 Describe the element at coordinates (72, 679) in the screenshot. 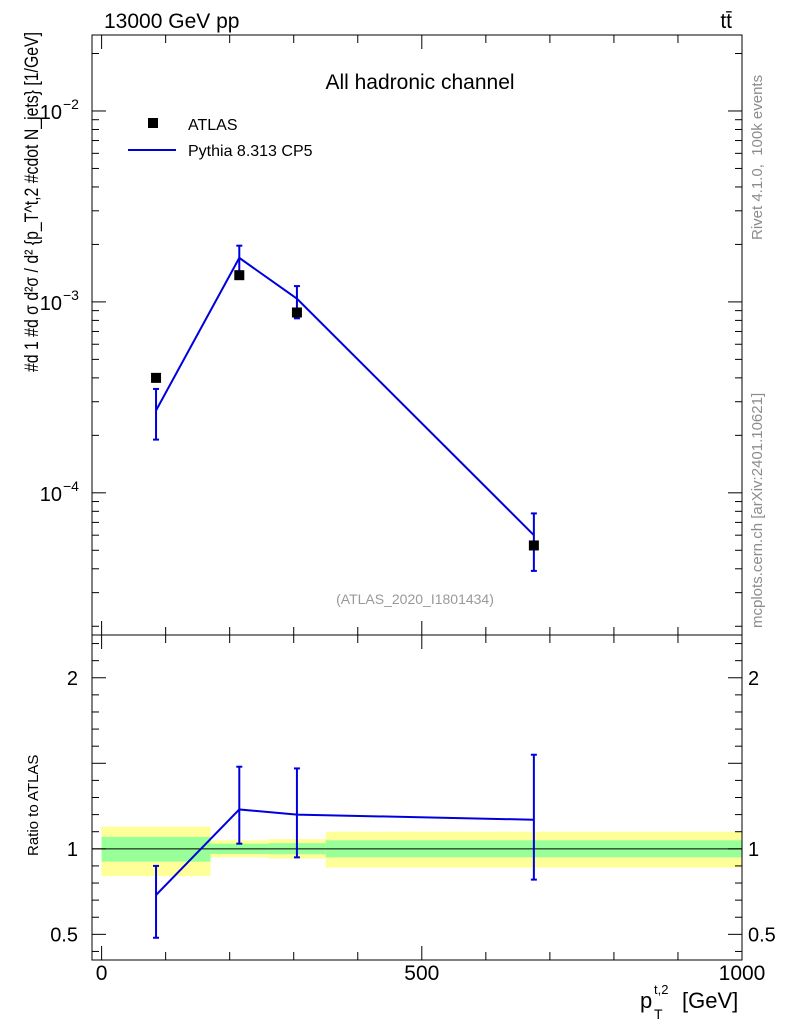

I see `ratio-y-tick-label-left-2: 2` at that location.